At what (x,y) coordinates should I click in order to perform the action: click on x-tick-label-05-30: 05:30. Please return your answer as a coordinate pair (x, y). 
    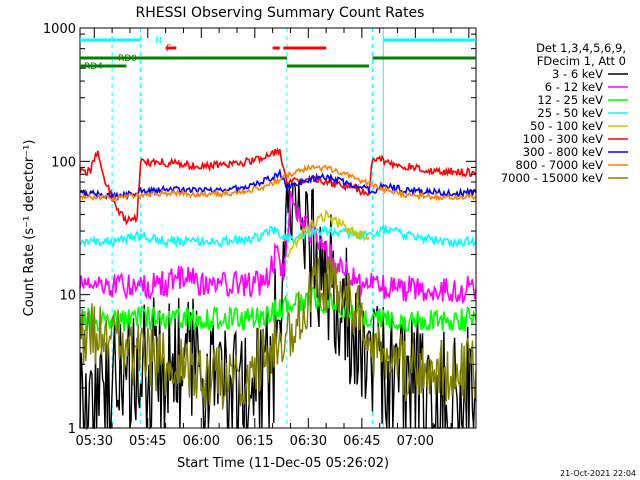
    Looking at the image, I should click on (94, 441).